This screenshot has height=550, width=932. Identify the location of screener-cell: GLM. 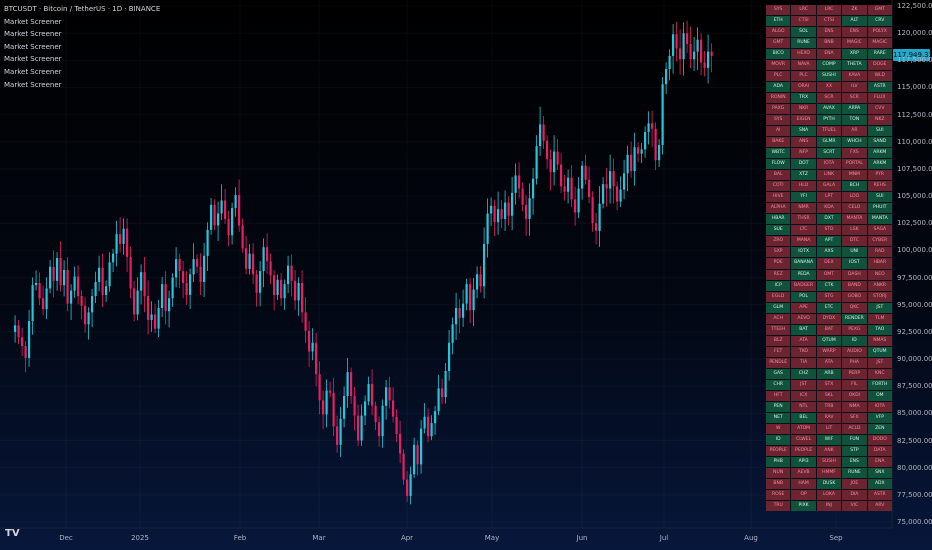
(778, 307).